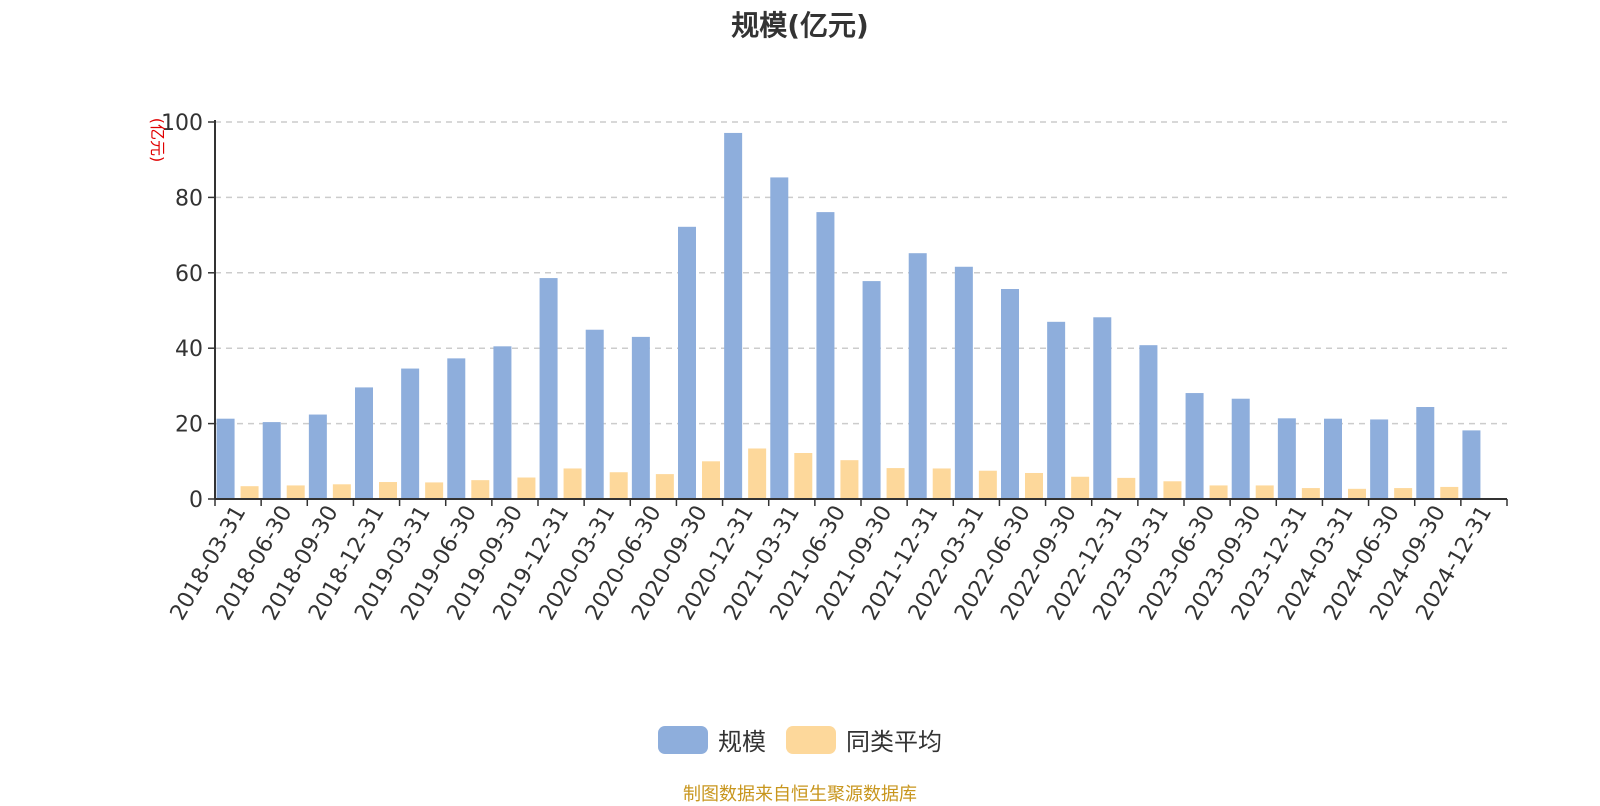 The width and height of the screenshot is (1600, 806). What do you see at coordinates (742, 742) in the screenshot?
I see `legend-label: 规模` at bounding box center [742, 742].